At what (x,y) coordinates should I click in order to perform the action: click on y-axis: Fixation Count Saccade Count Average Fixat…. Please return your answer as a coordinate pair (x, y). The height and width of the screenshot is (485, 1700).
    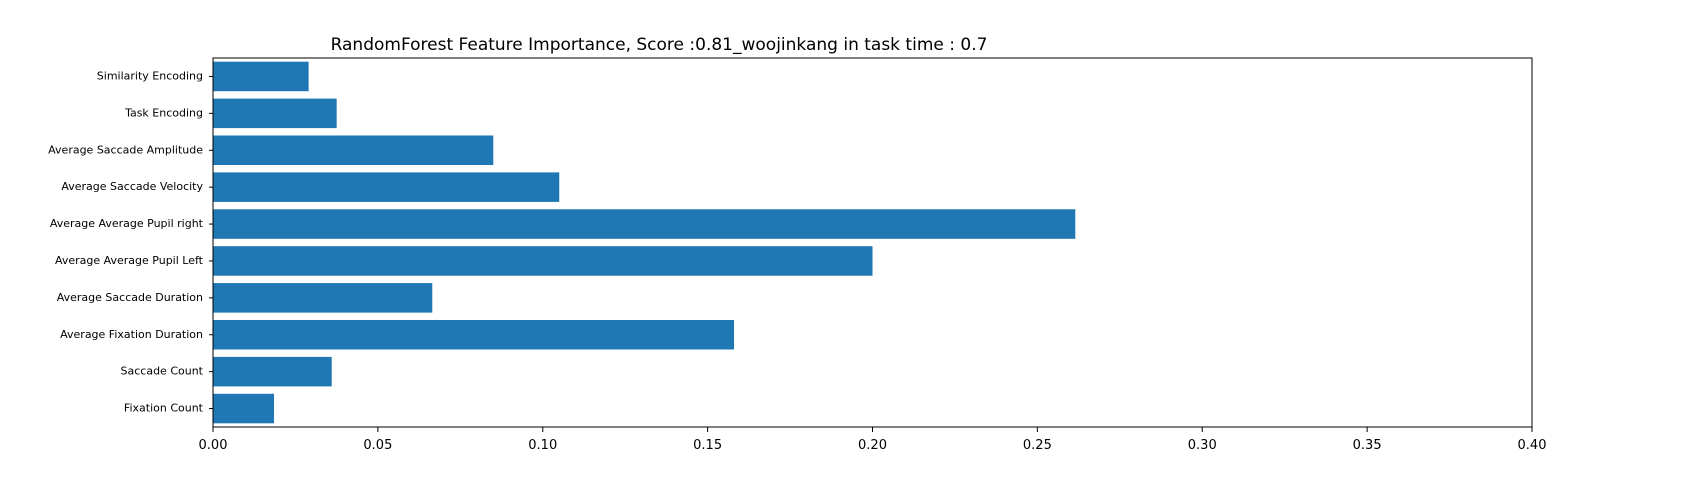
    Looking at the image, I should click on (130, 242).